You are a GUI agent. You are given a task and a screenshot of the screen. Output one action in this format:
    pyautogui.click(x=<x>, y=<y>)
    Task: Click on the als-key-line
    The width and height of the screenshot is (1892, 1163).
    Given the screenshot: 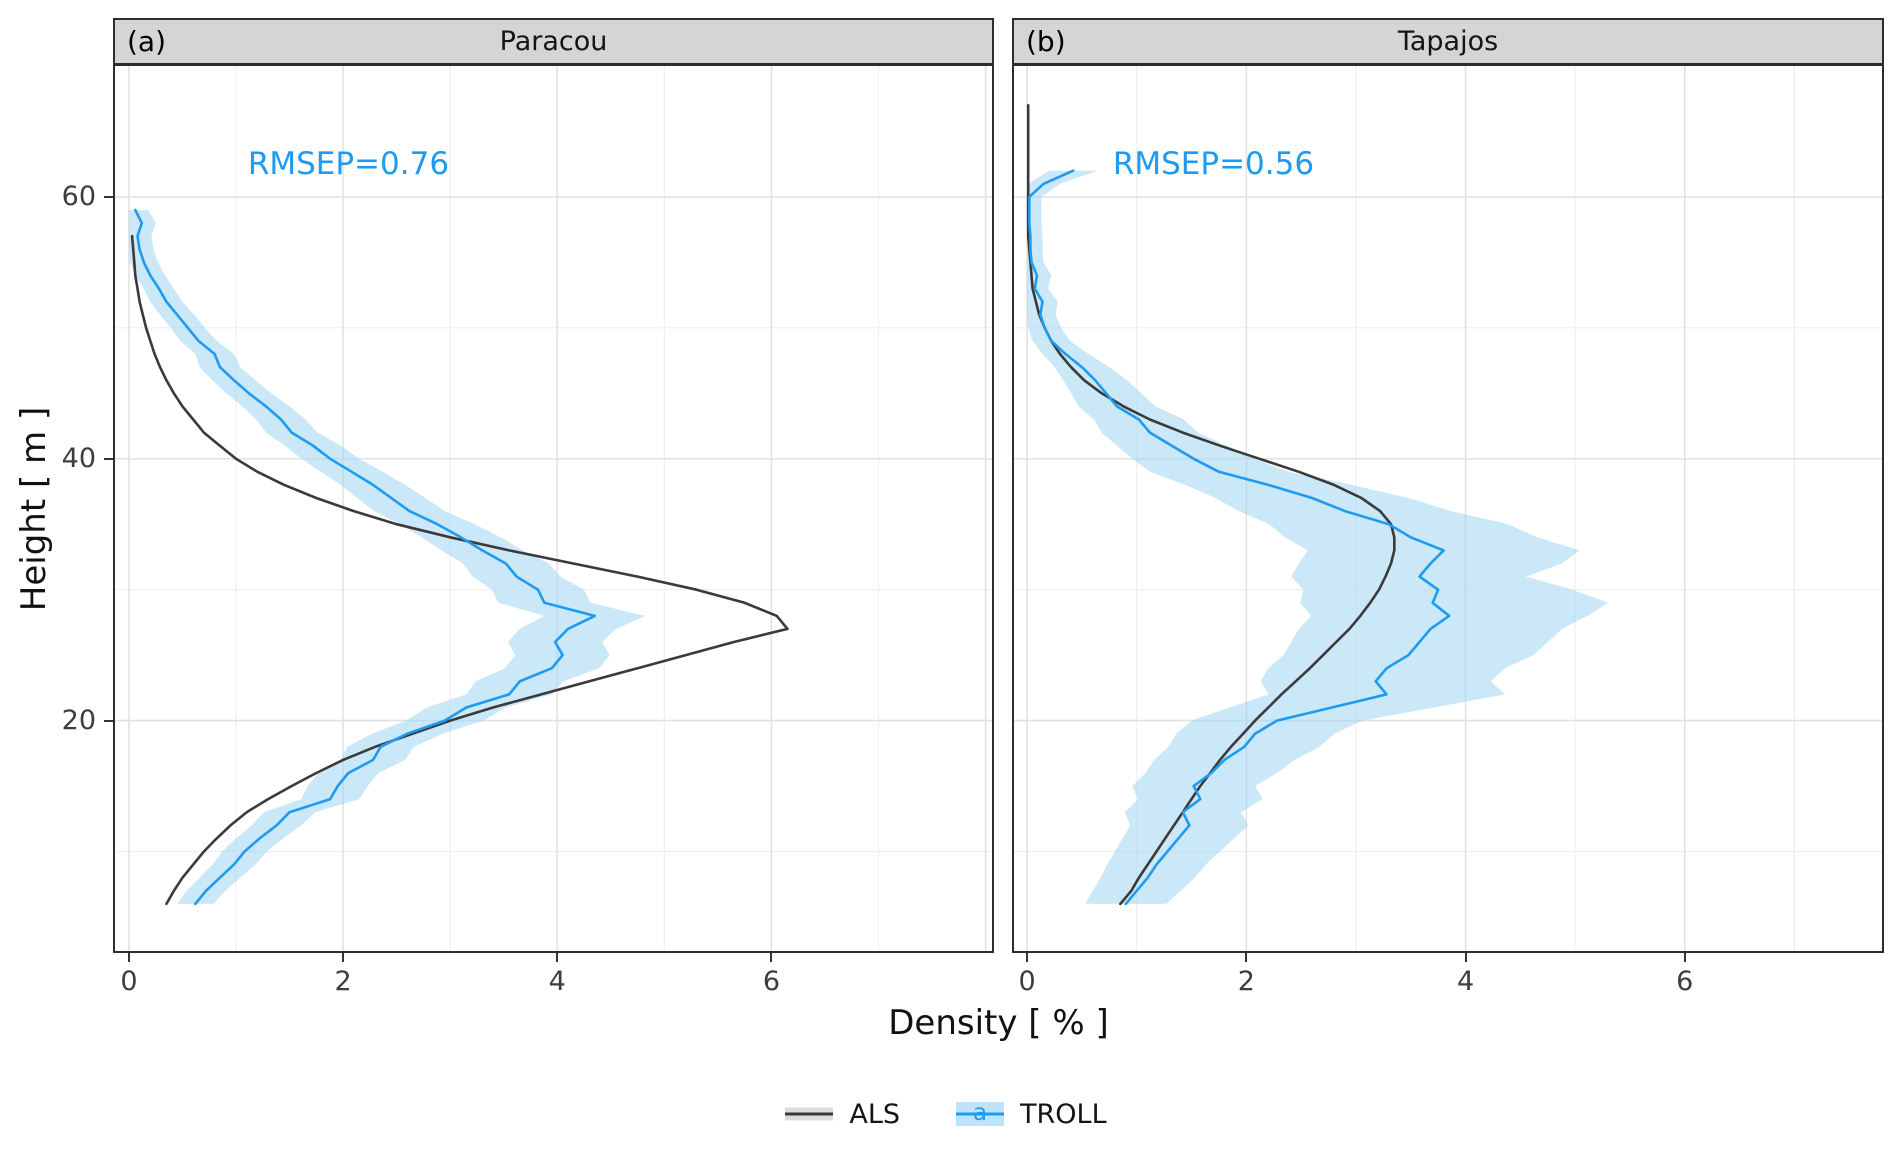 What is the action you would take?
    pyautogui.click(x=809, y=1114)
    